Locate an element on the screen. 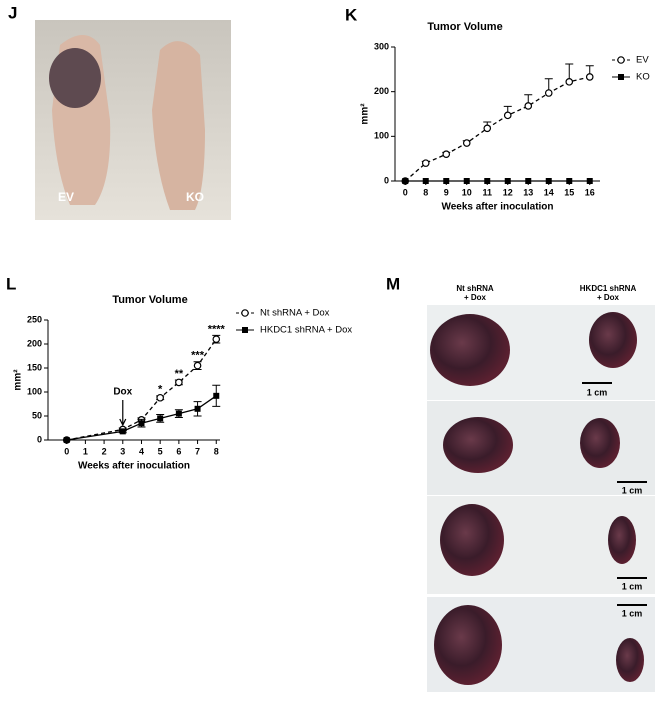 This screenshot has width=667, height=701. x-tick-label: 7 is located at coordinates (197, 451).